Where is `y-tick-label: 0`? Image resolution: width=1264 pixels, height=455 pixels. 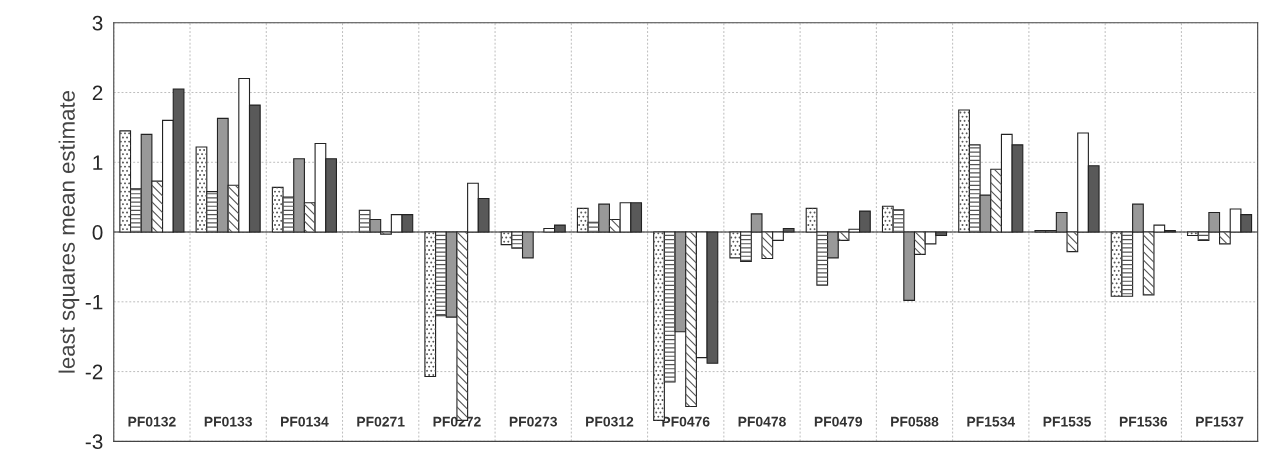 y-tick-label: 0 is located at coordinates (97, 232).